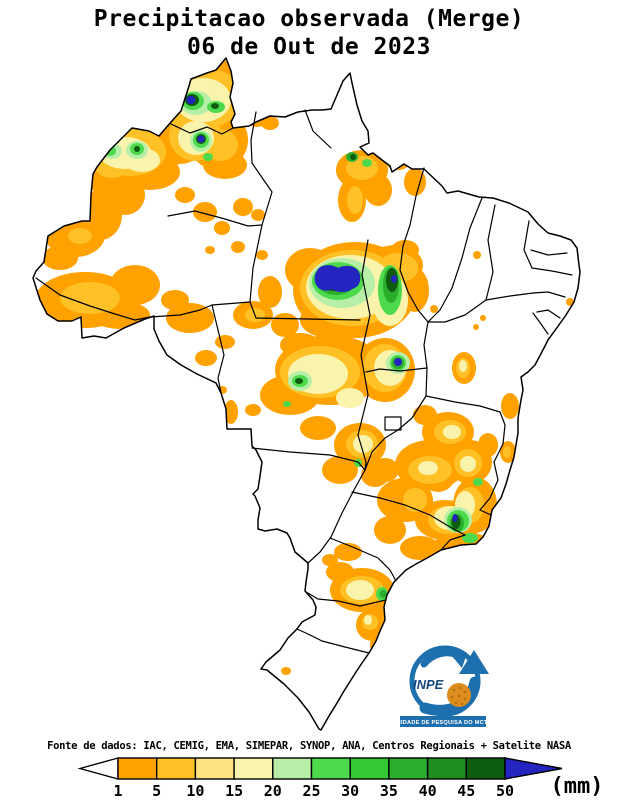 The image size is (618, 800). What do you see at coordinates (396, 370) in the screenshot?
I see `state-border-to-go` at bounding box center [396, 370].